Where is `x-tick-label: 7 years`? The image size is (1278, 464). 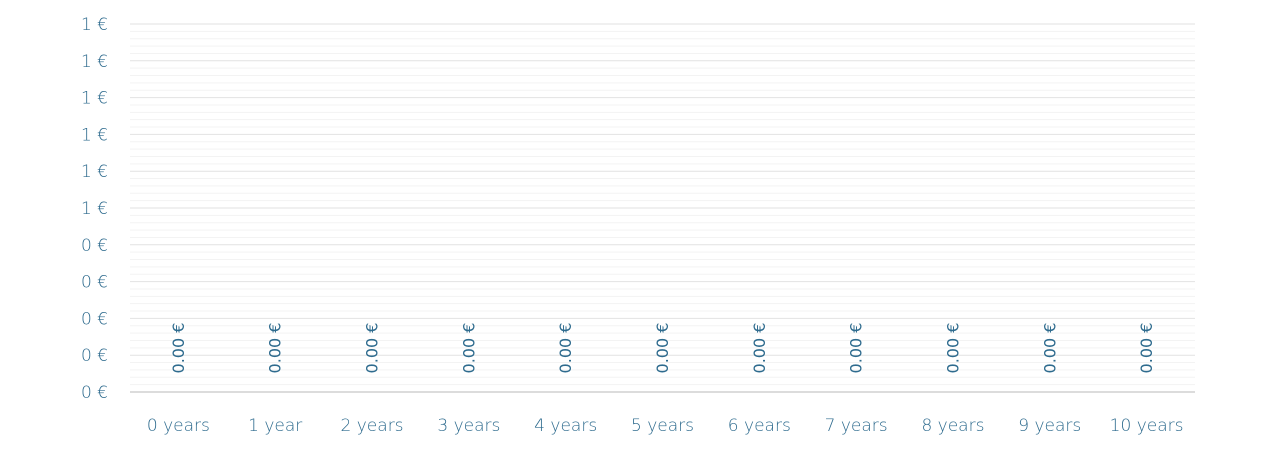
x-tick-label: 7 years is located at coordinates (856, 426).